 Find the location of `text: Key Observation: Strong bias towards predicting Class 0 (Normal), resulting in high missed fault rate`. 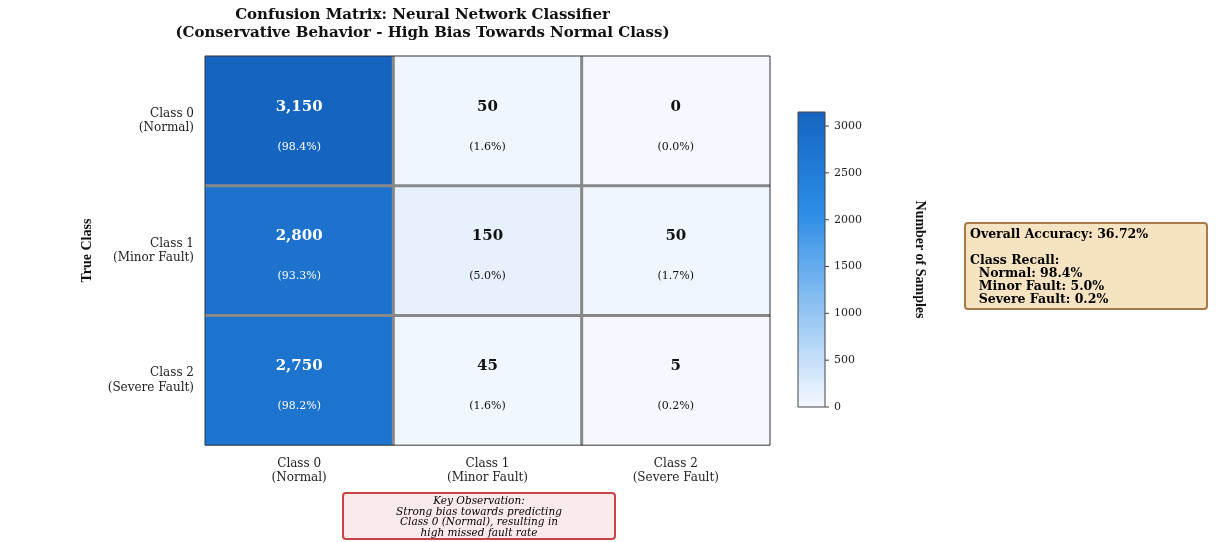

text: Key Observation: Strong bias towards predicting Class 0 (Normal), resulting in high missed fault rate is located at coordinates (479, 516).